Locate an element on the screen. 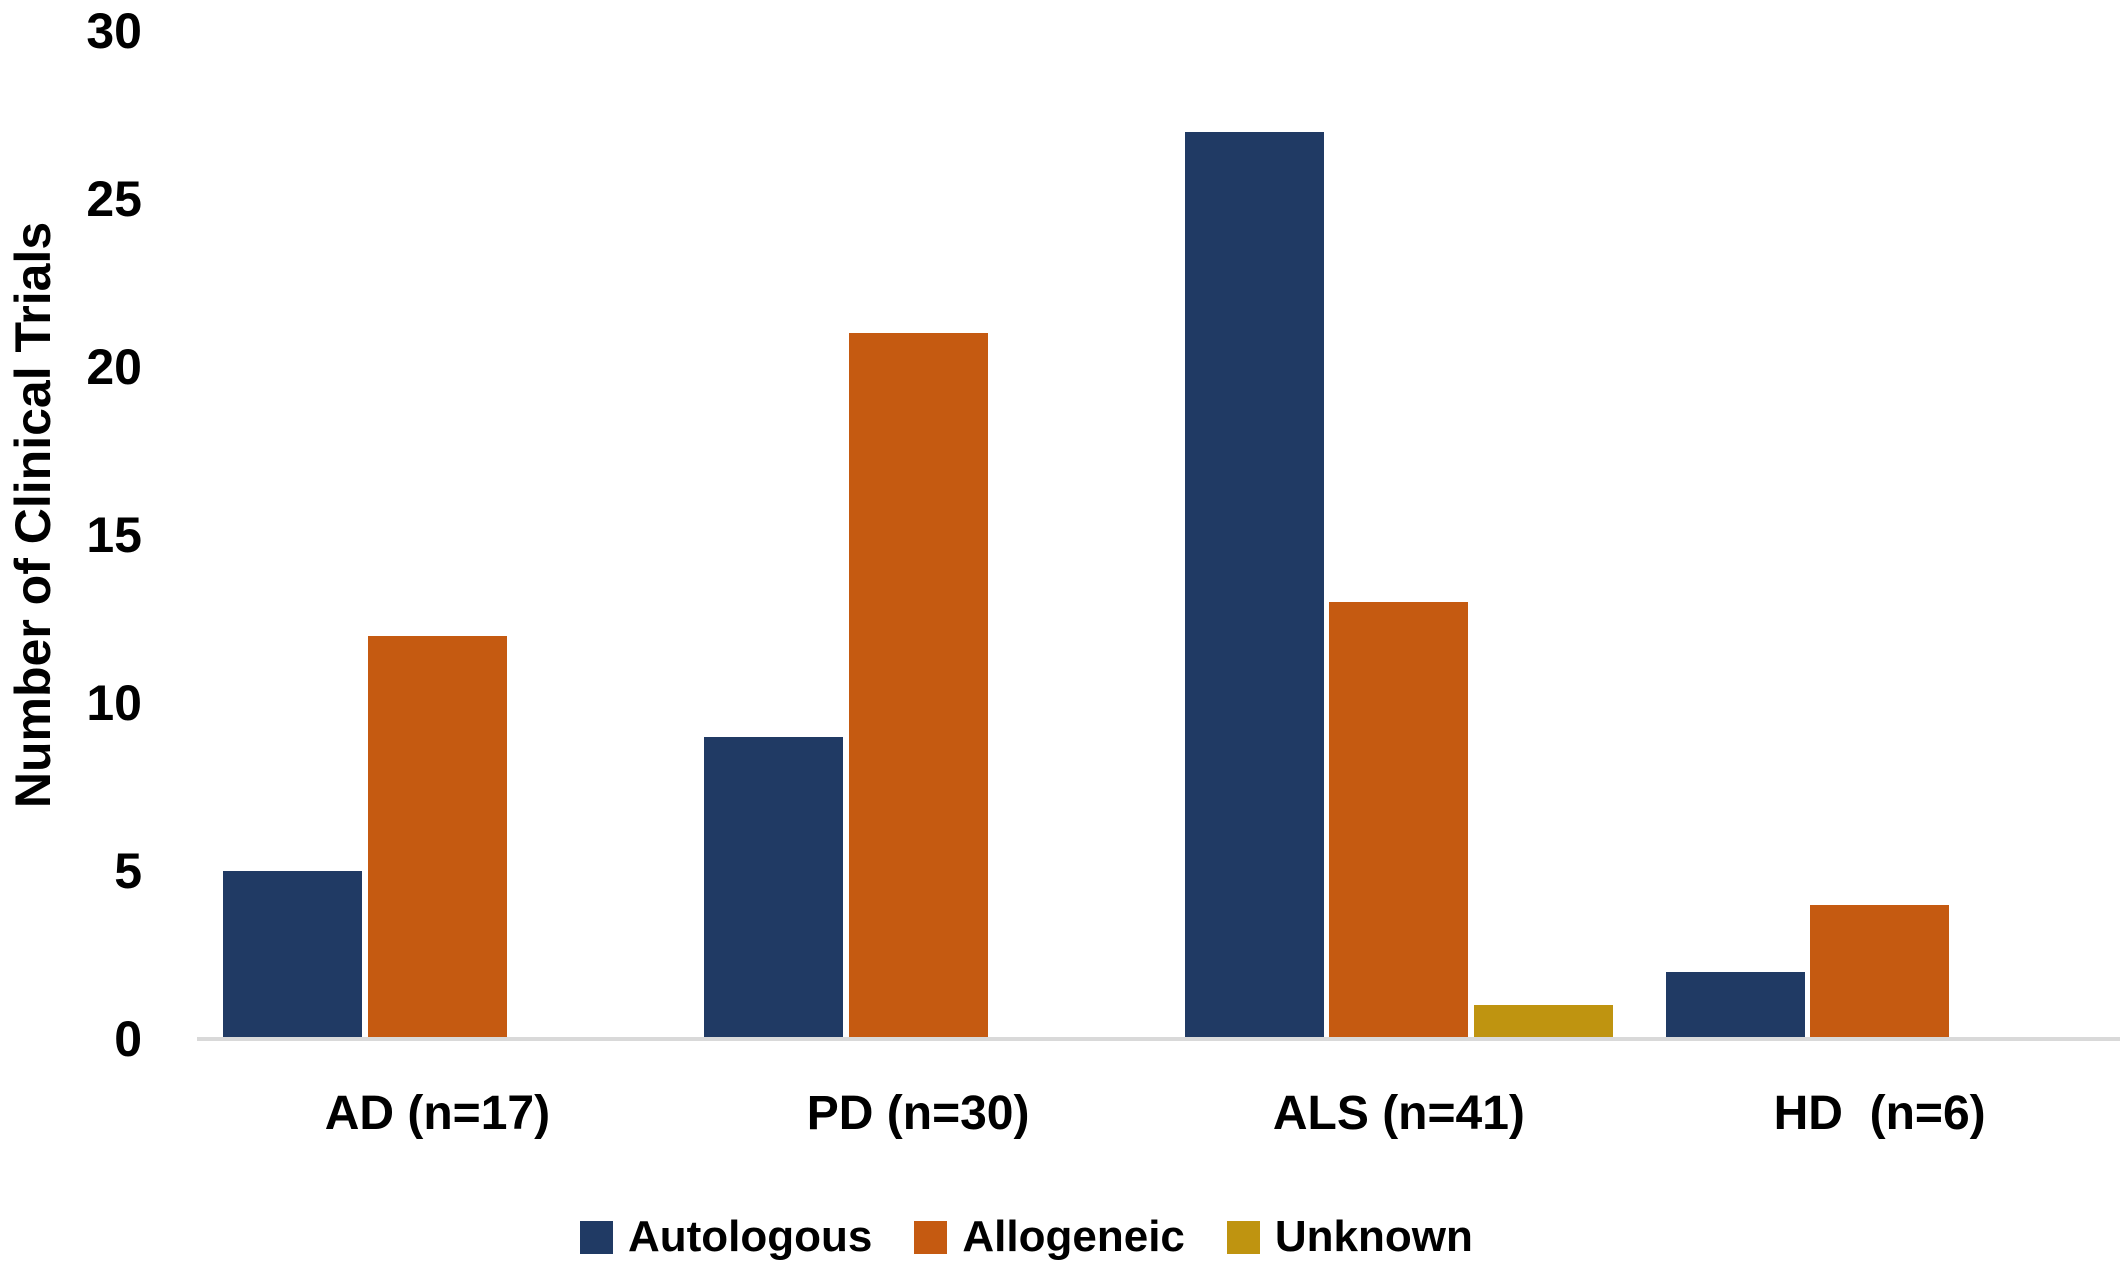 This screenshot has height=1276, width=2128. legend-label-autologous: Autologous is located at coordinates (750, 1236).